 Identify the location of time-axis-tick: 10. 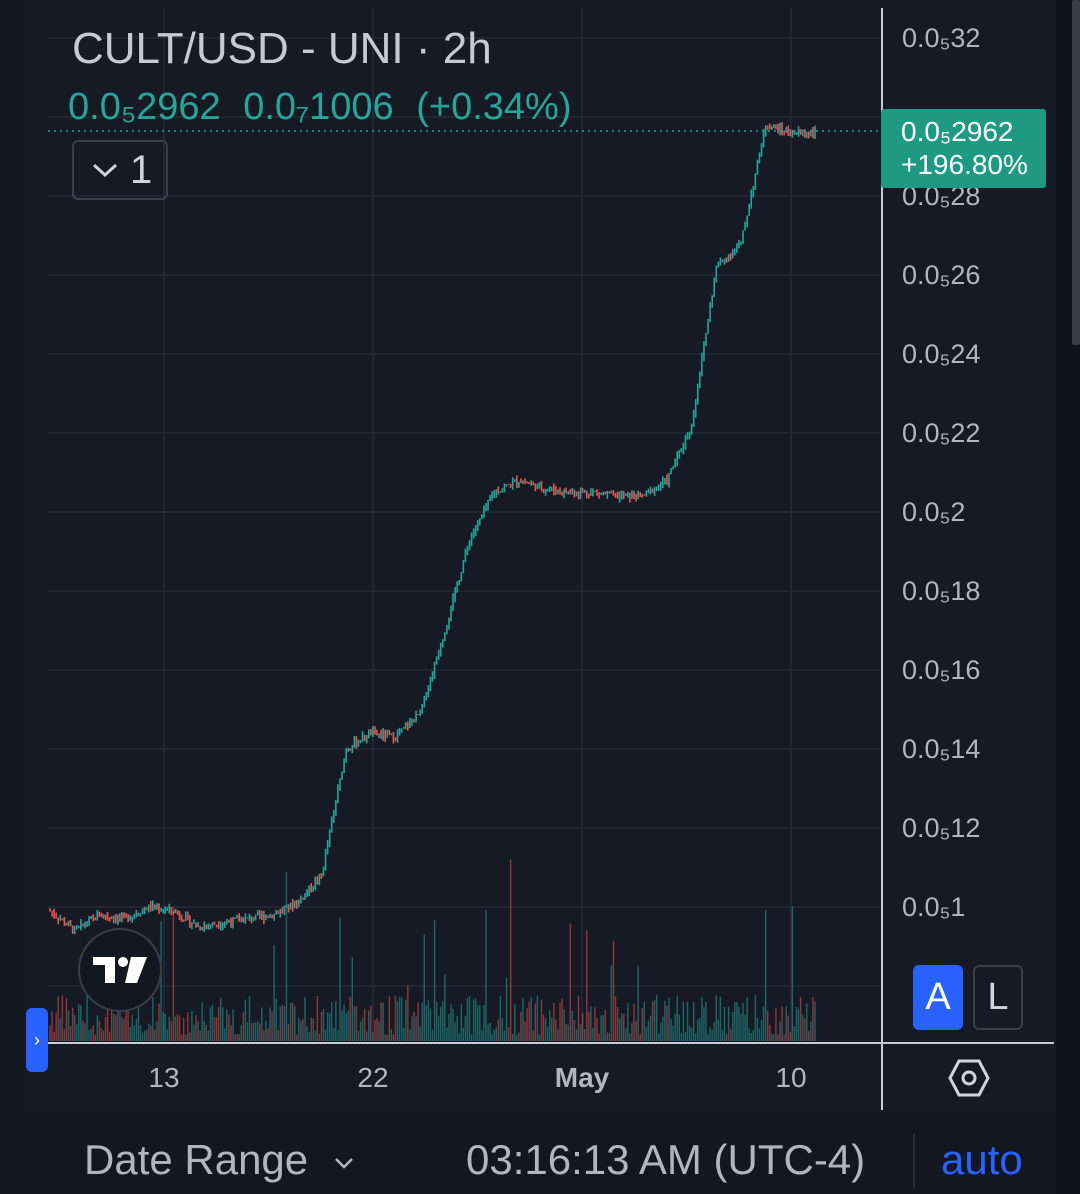
(790, 1077).